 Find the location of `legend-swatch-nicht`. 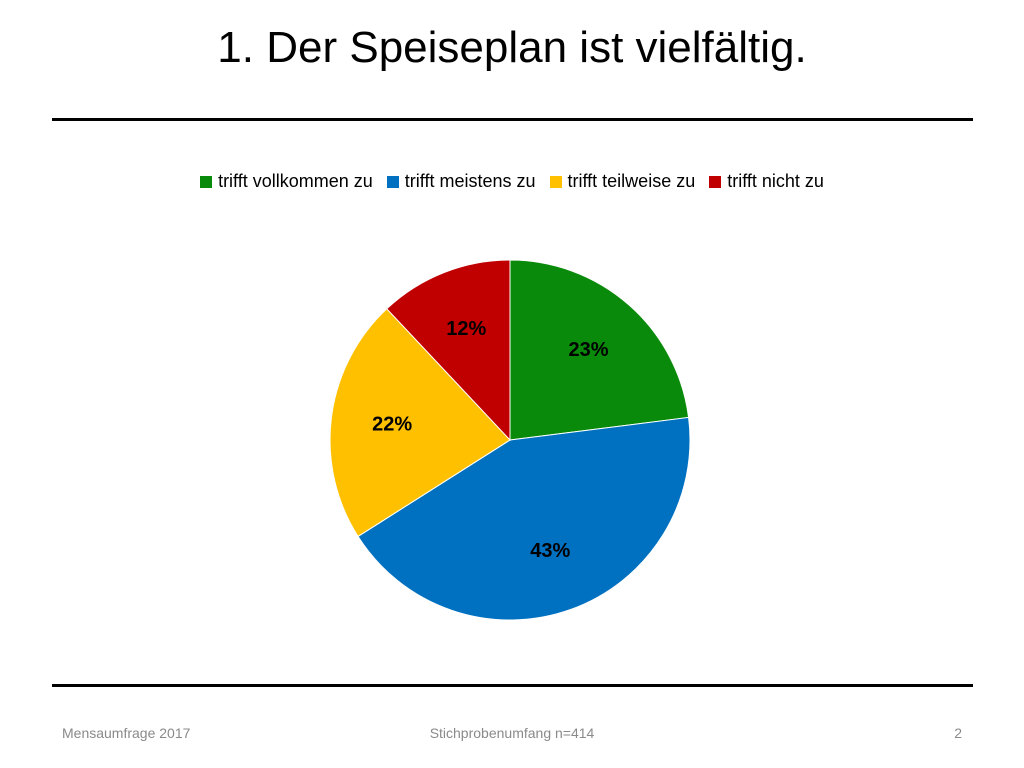

legend-swatch-nicht is located at coordinates (715, 181).